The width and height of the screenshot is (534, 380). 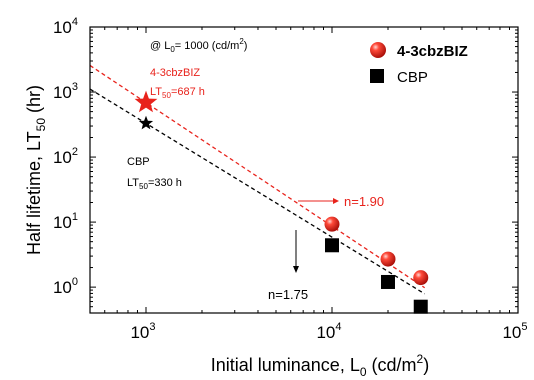 I want to click on y-axis-title: Half lifetime, LT50 (hr), so click(x=36, y=170).